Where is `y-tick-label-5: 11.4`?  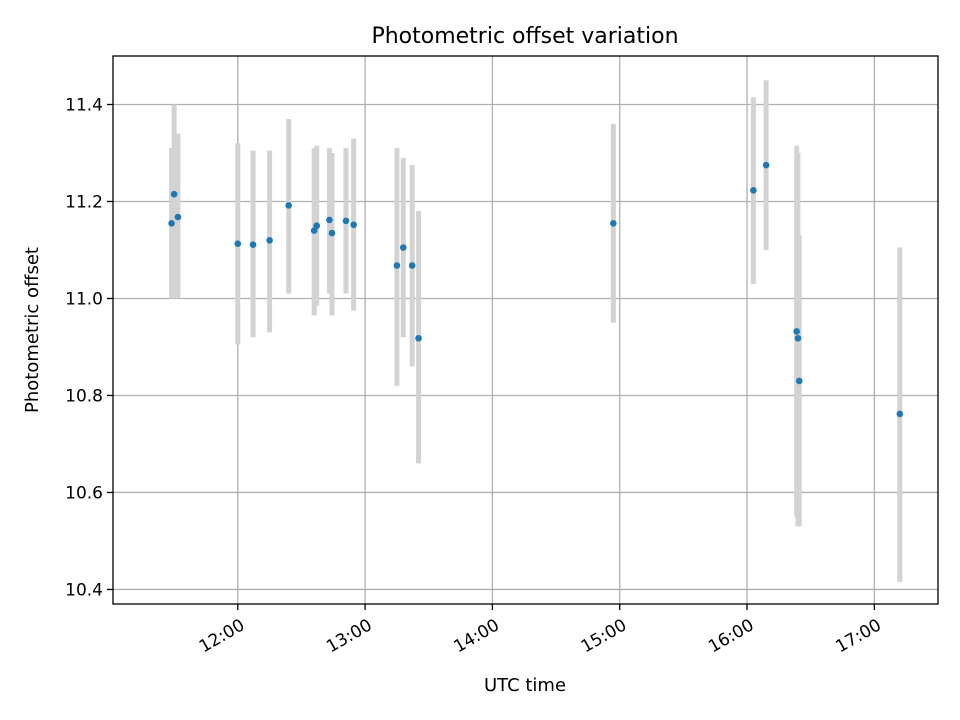
y-tick-label-5: 11.4 is located at coordinates (84, 105).